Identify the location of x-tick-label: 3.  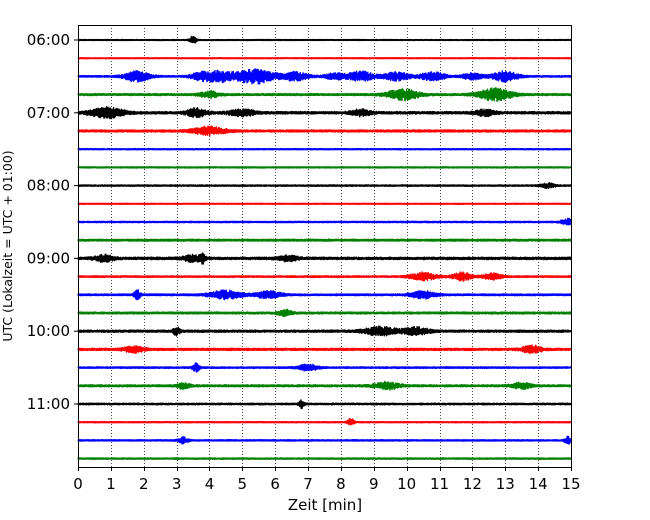
(177, 484).